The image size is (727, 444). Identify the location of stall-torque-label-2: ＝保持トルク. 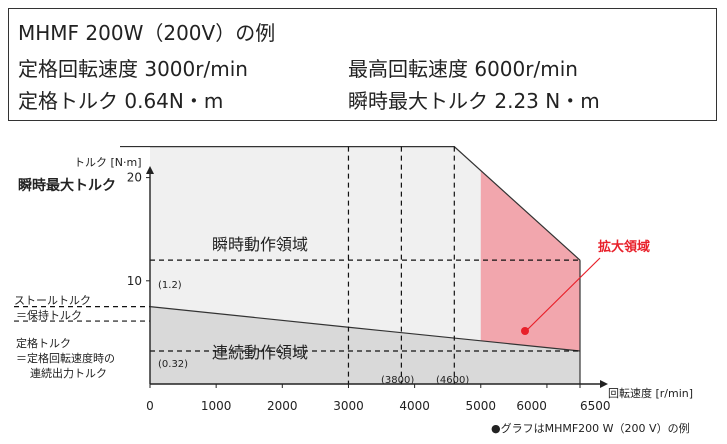
(49, 315).